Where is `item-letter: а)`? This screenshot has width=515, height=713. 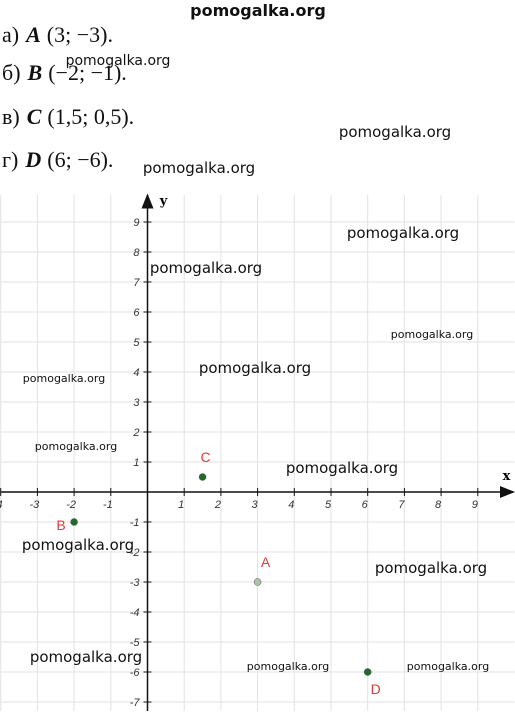 item-letter: а) is located at coordinates (10, 34).